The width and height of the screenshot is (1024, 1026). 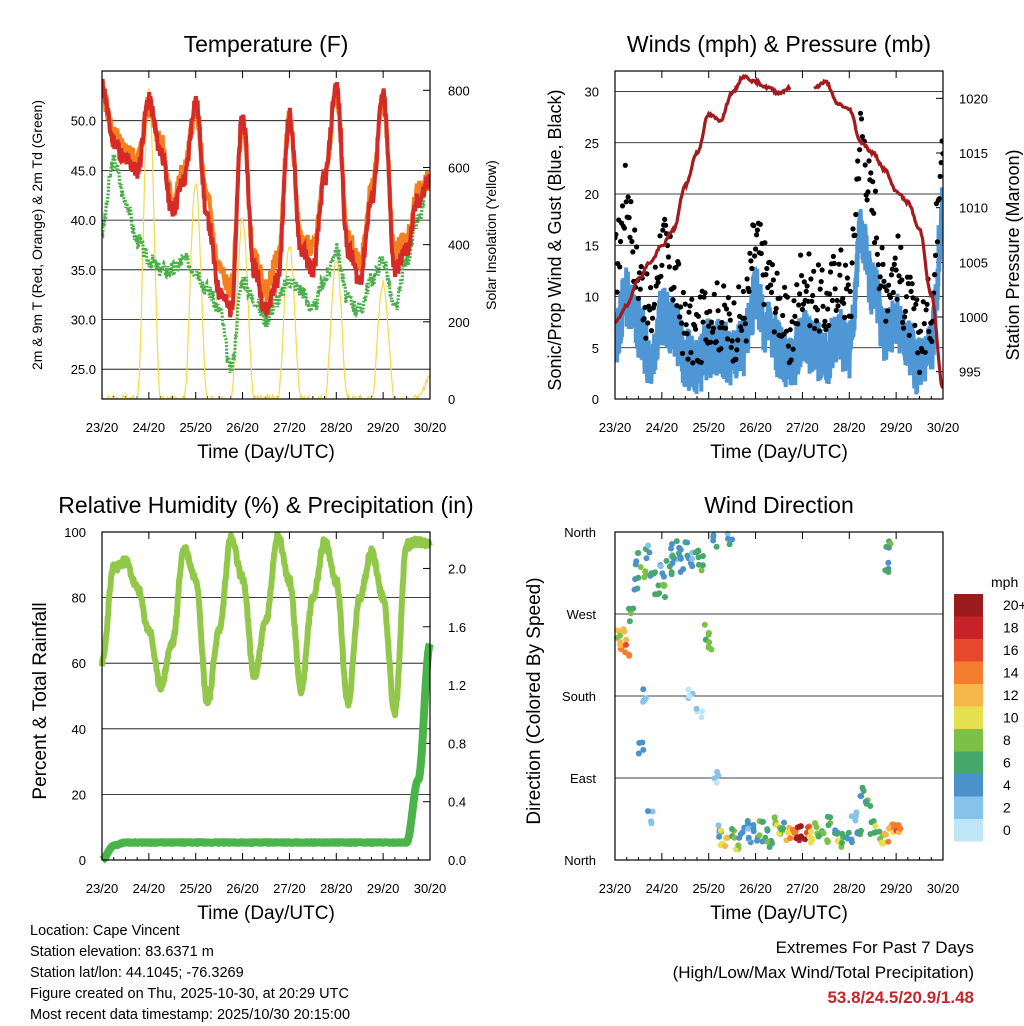 What do you see at coordinates (779, 696) in the screenshot?
I see `direction-frame` at bounding box center [779, 696].